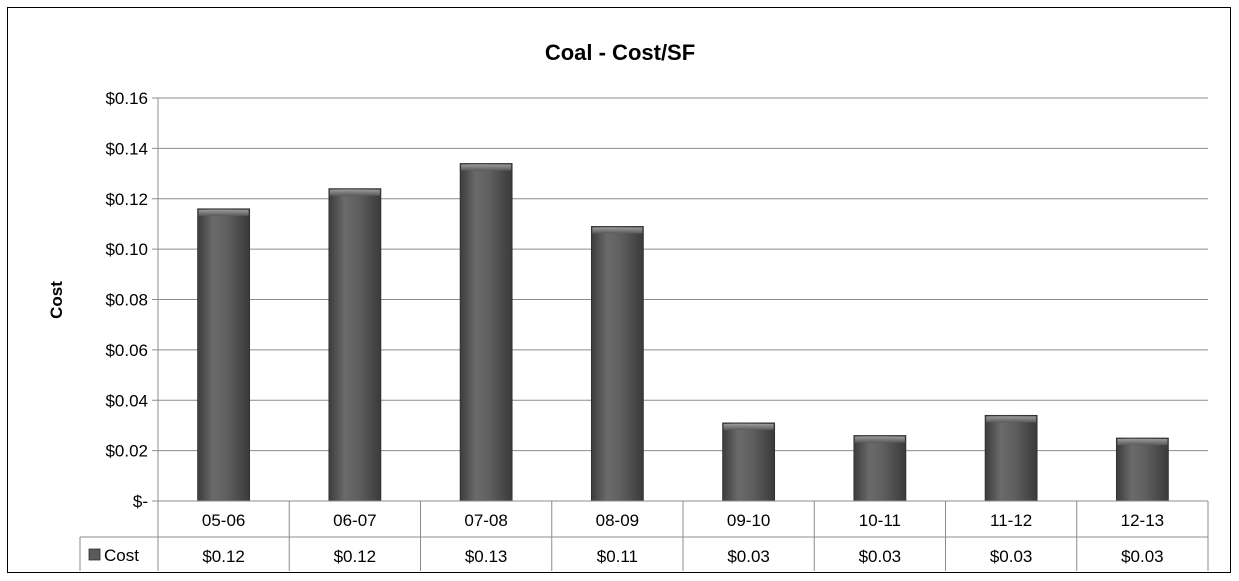  What do you see at coordinates (1142, 520) in the screenshot?
I see `x-tick-label: 12-13` at bounding box center [1142, 520].